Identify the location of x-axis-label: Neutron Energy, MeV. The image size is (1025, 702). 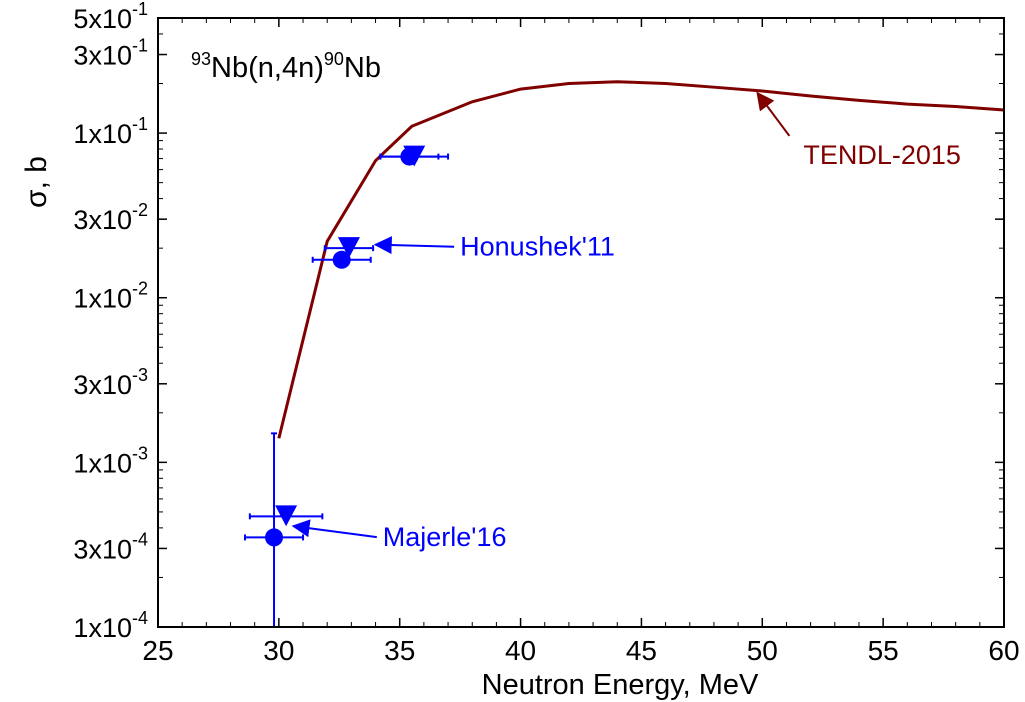
(620, 685).